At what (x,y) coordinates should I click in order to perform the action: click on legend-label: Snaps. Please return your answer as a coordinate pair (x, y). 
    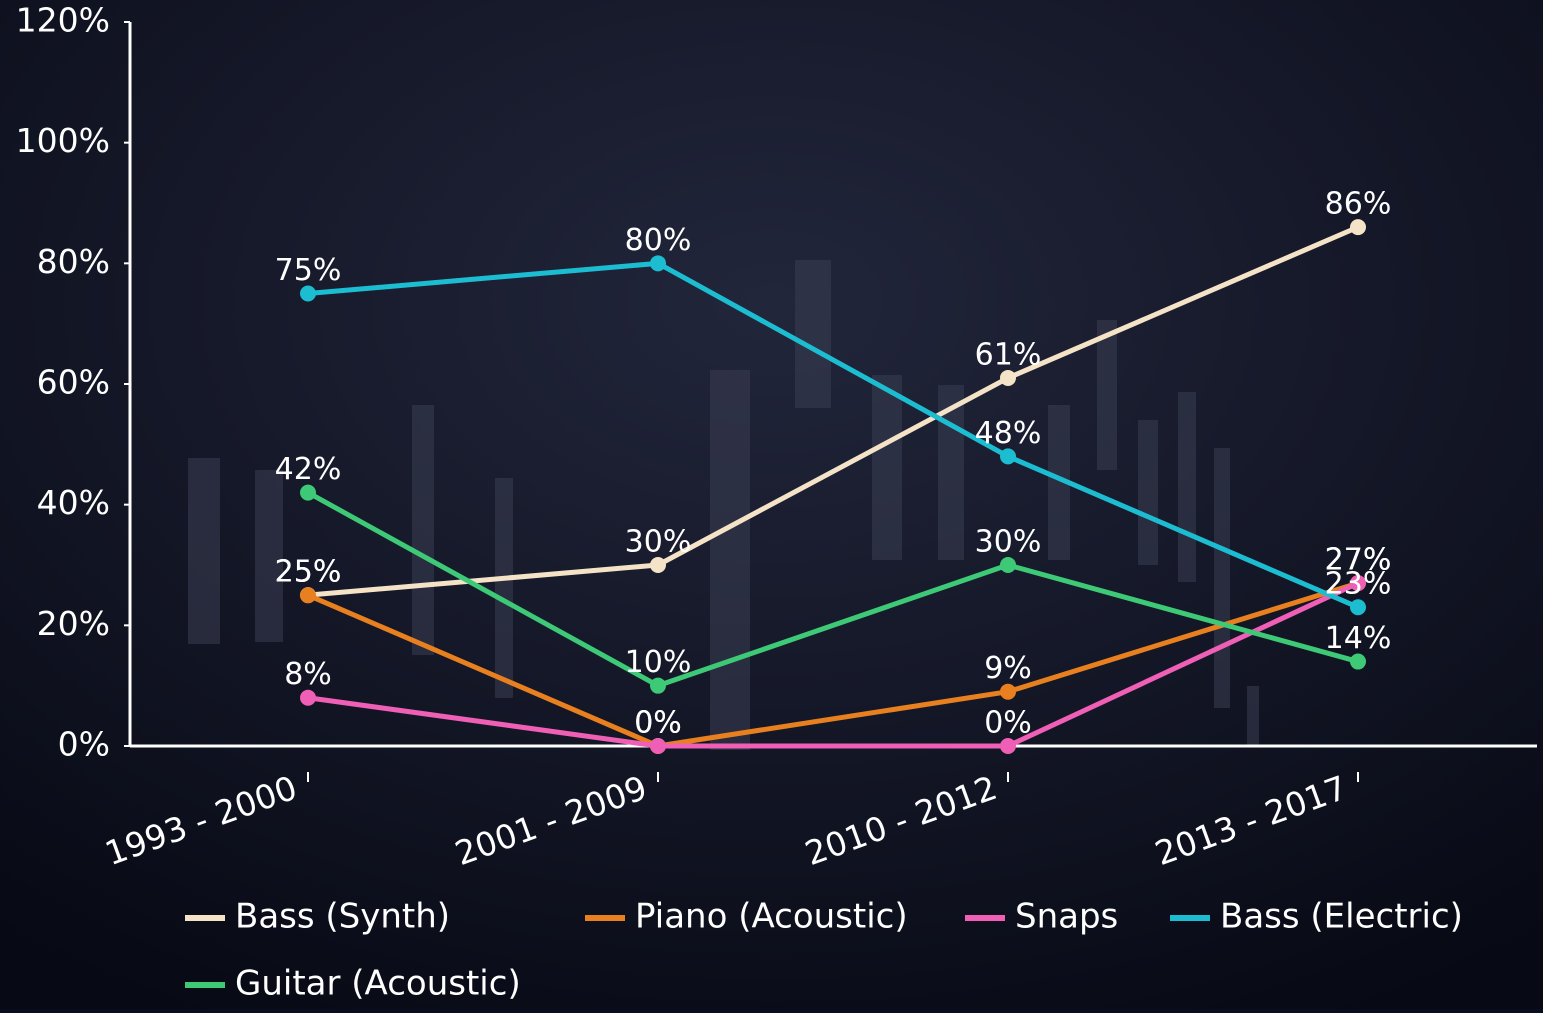
    Looking at the image, I should click on (1066, 917).